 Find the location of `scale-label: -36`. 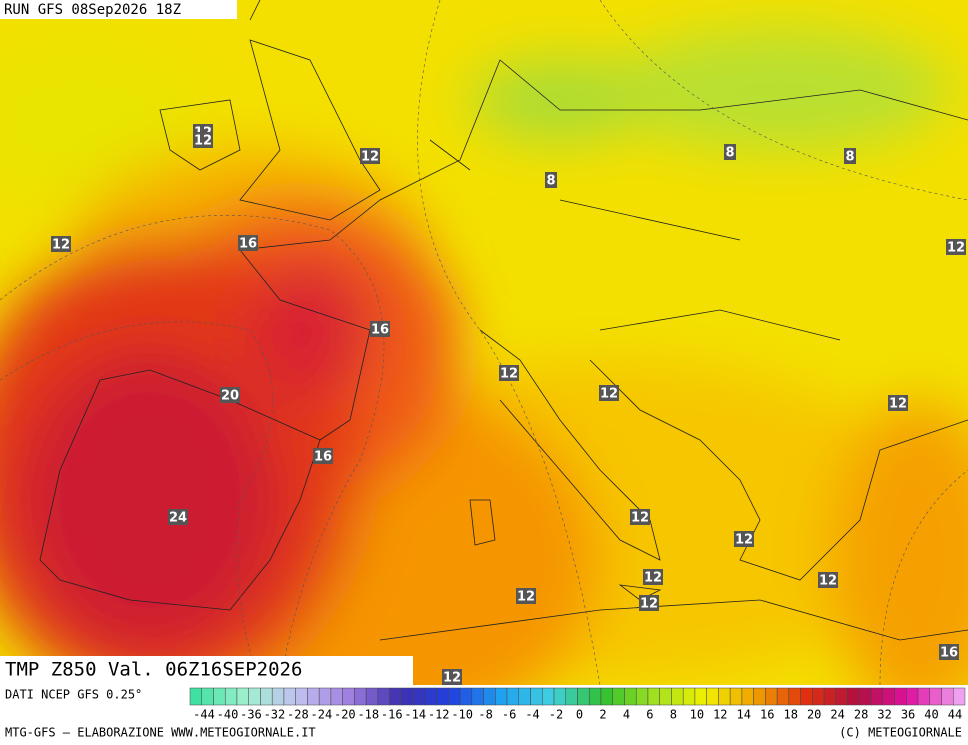

scale-label: -36 is located at coordinates (251, 715).